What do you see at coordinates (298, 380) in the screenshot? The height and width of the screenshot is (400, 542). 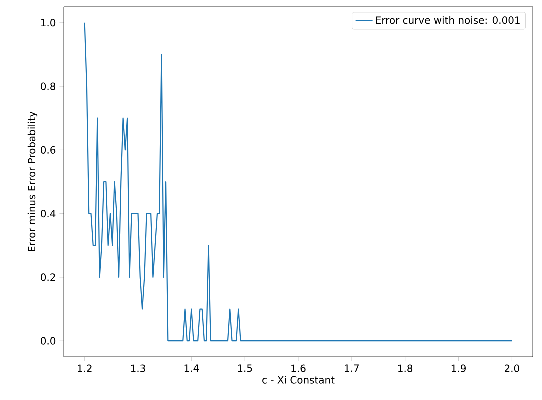 I see `x-axis-title: c - Xi Constant` at bounding box center [298, 380].